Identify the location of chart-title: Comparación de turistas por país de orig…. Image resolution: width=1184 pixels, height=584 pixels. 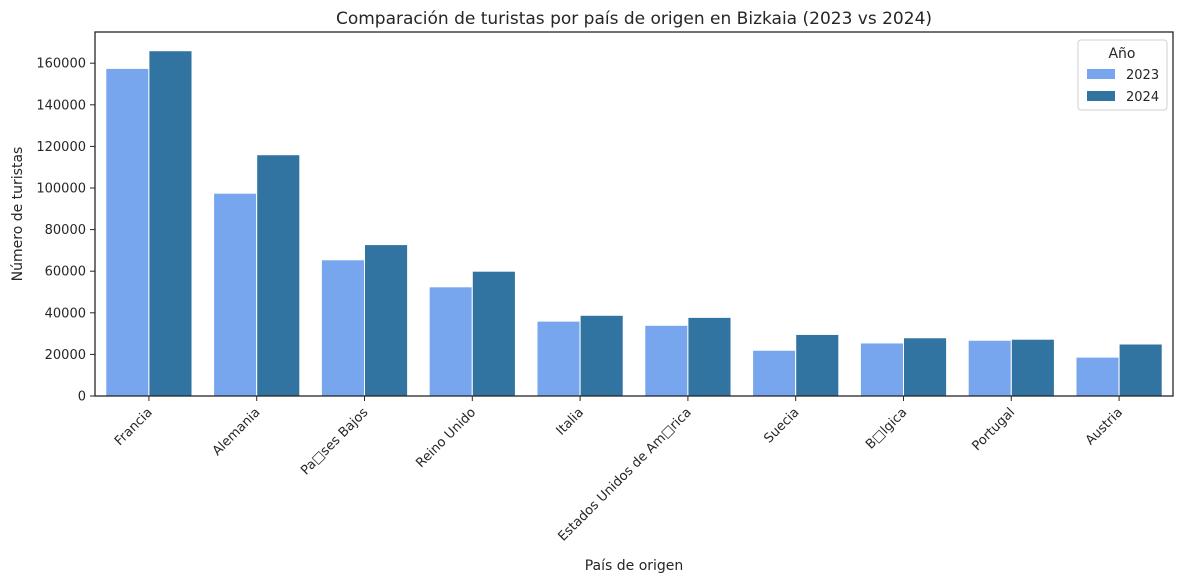
(634, 19).